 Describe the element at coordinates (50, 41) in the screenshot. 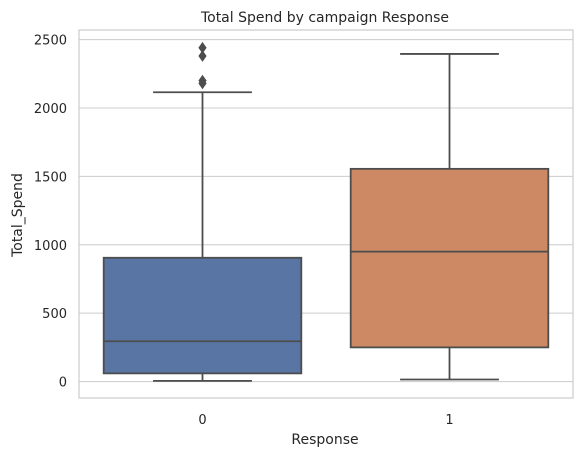

I see `y-tick-label: 2500` at that location.